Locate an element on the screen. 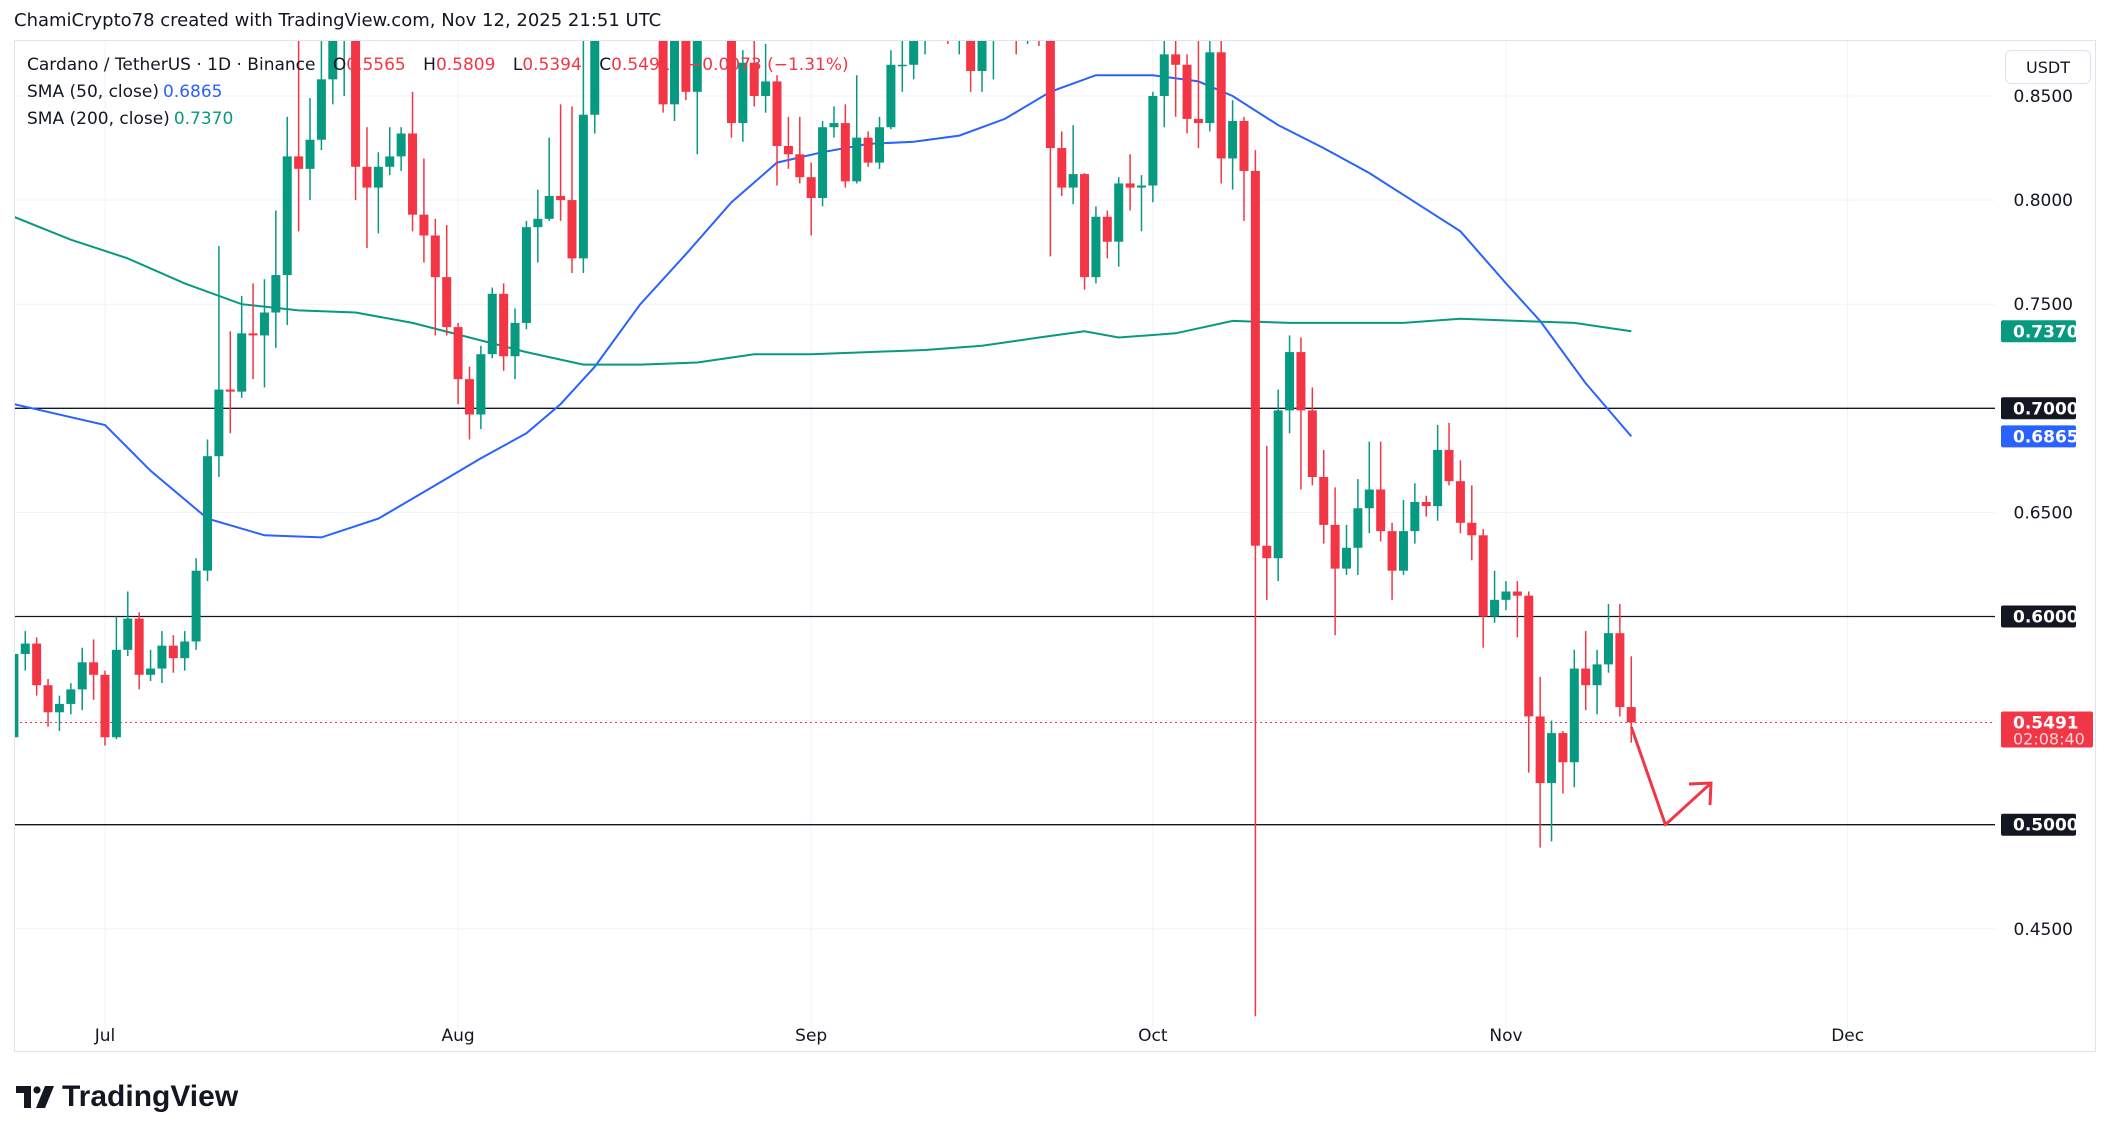  annotation-arrow is located at coordinates (1671, 776).